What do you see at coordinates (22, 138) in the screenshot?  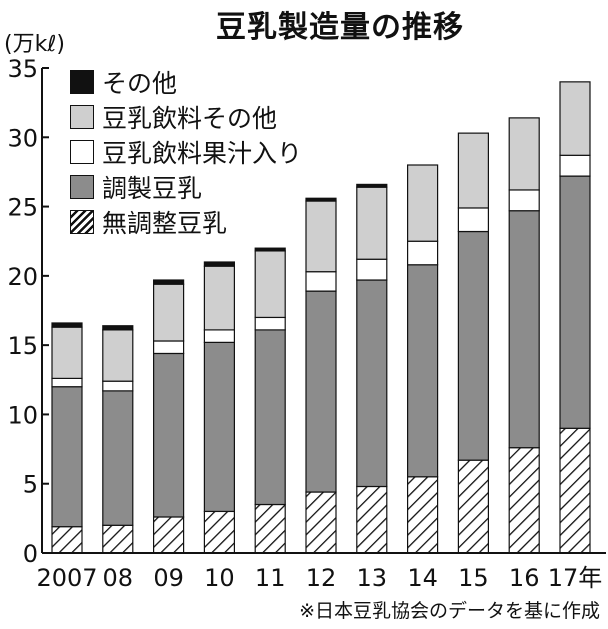 I see `y-tick-label: 30` at bounding box center [22, 138].